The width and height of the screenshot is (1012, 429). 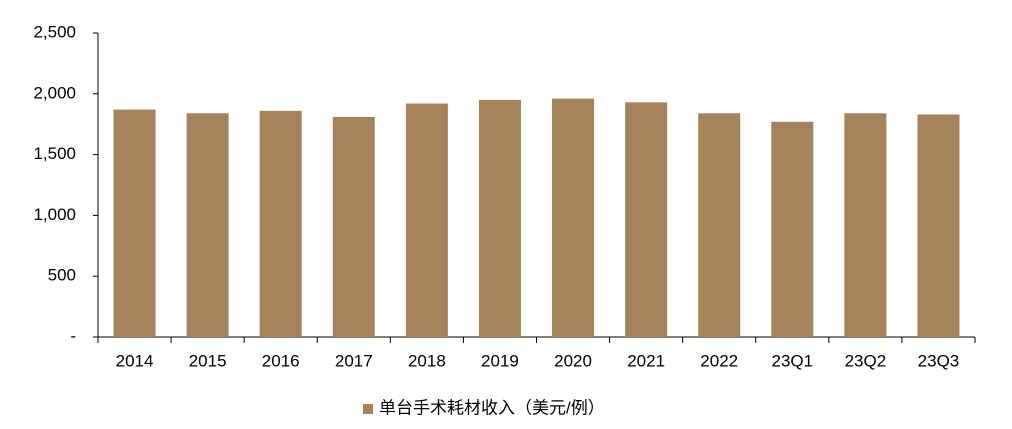 I want to click on x-tick-label: 2017, so click(x=354, y=360).